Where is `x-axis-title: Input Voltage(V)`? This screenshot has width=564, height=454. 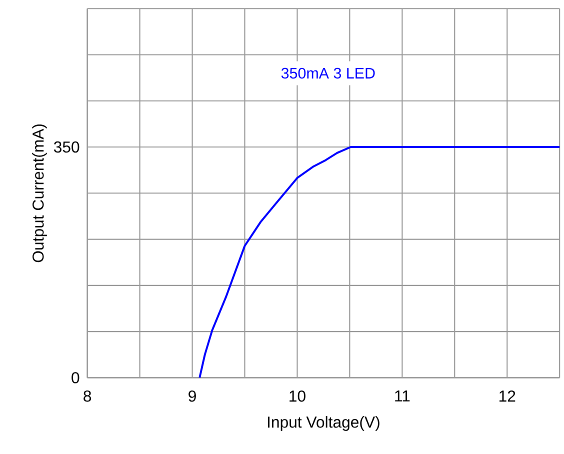
x-axis-title: Input Voltage(V) is located at coordinates (324, 423).